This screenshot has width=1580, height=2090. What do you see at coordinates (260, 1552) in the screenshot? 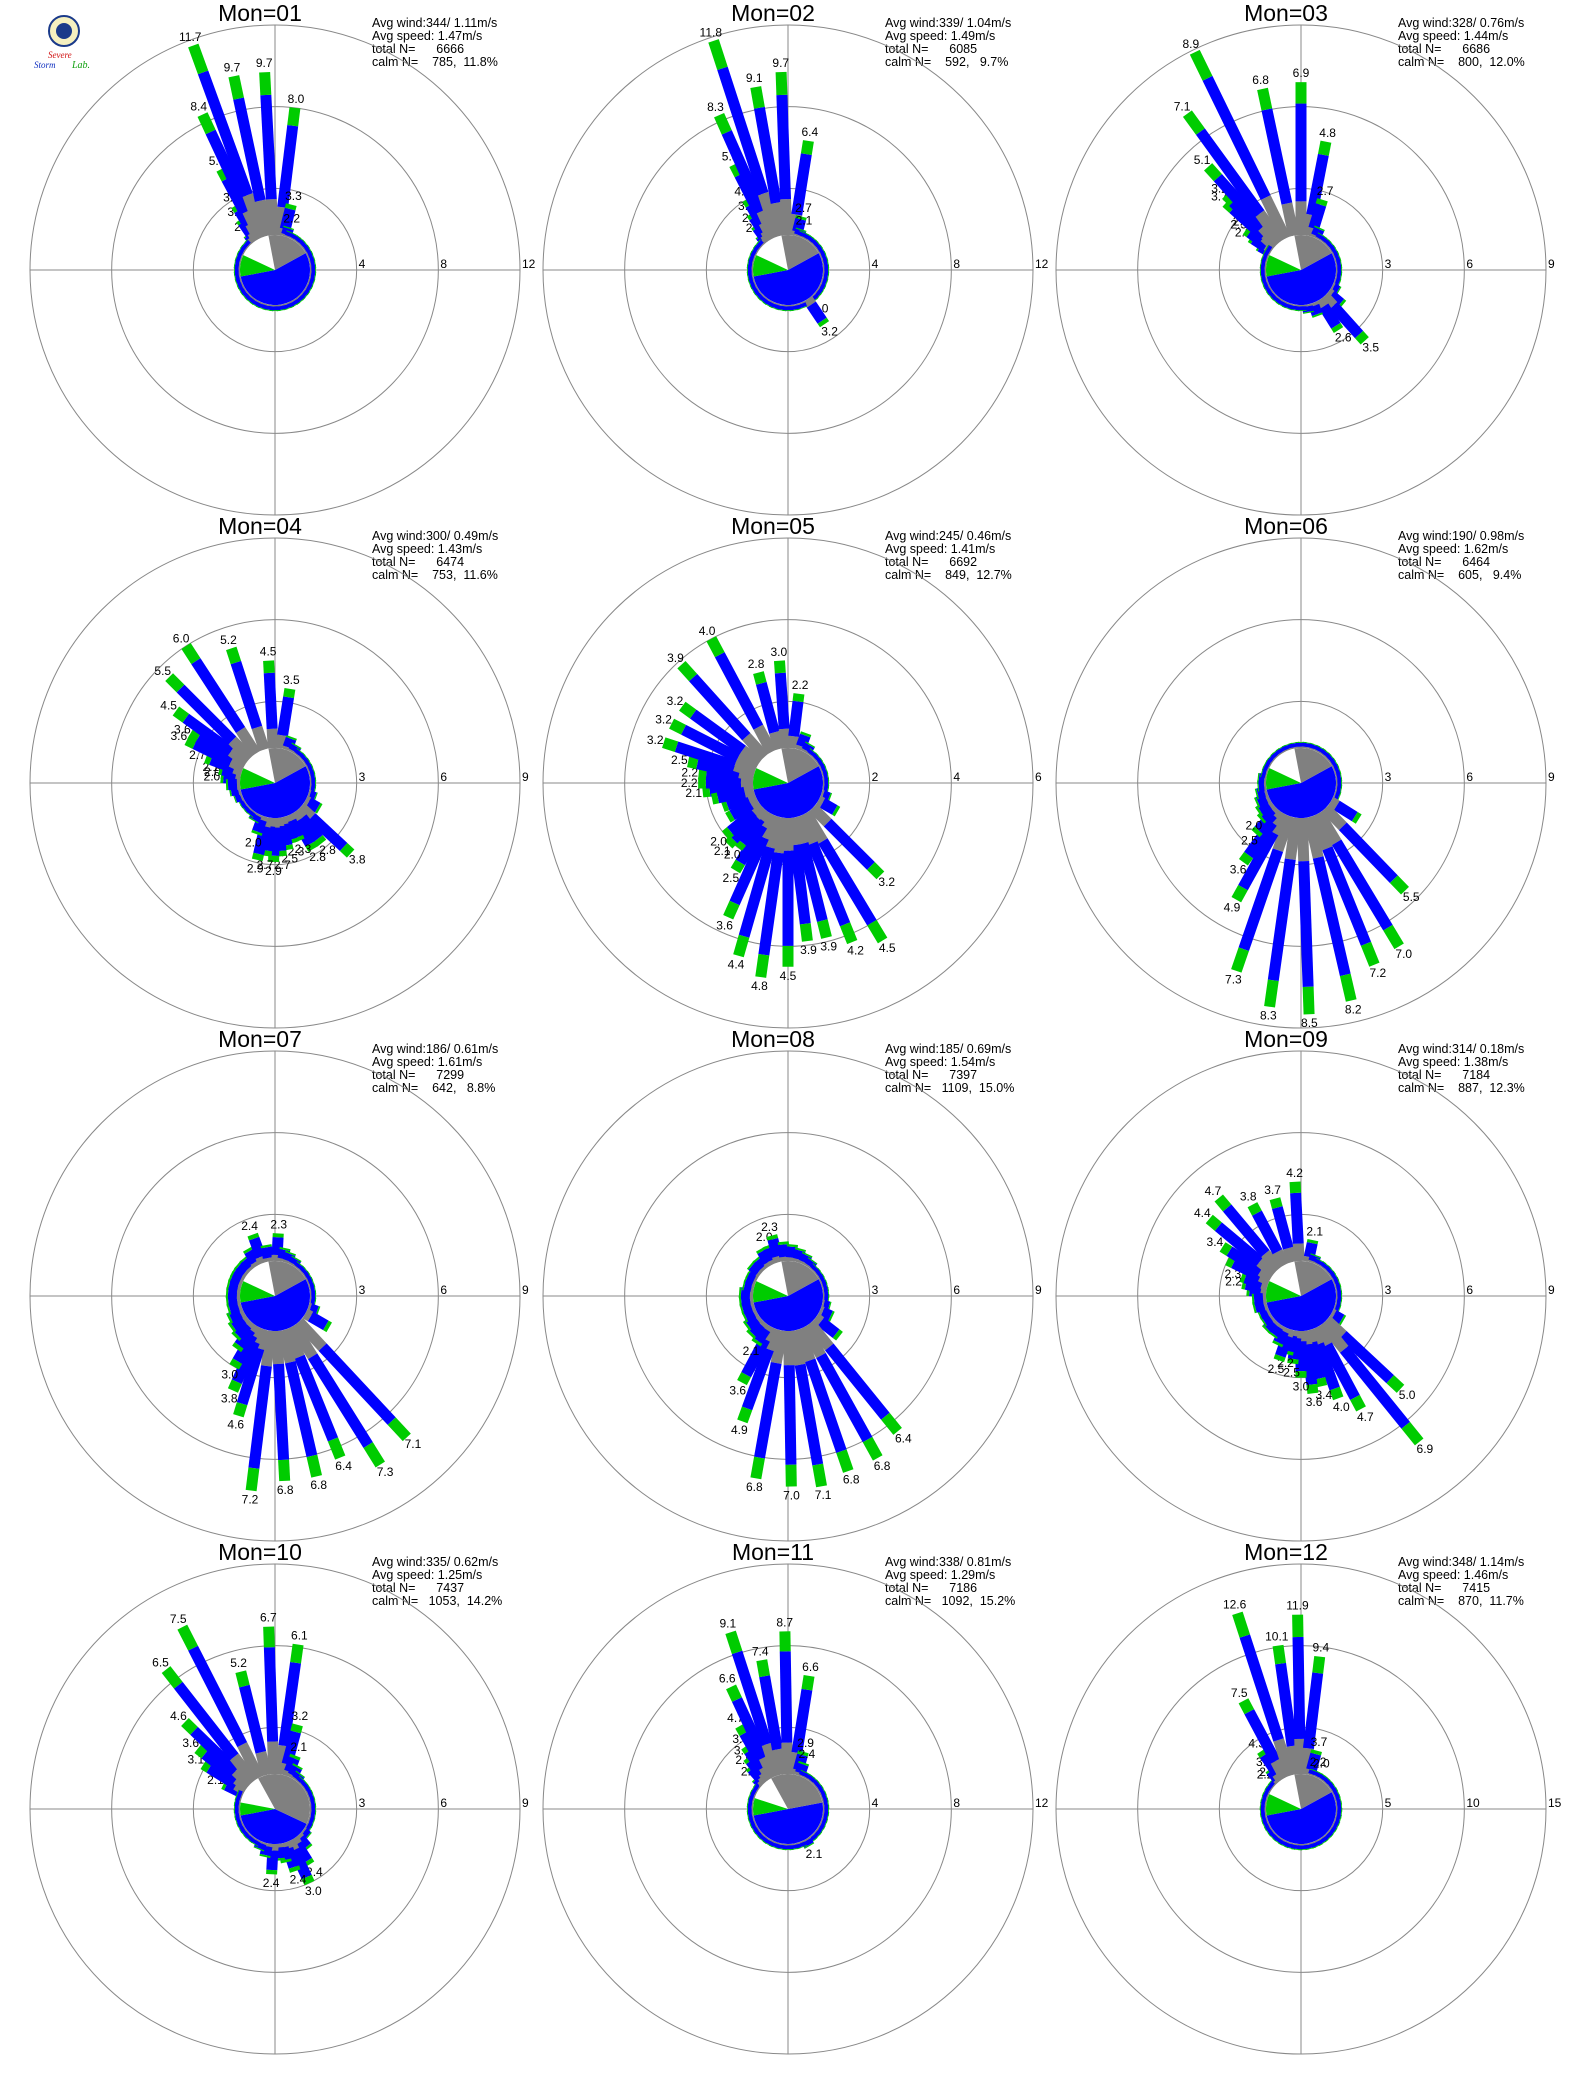
I see `panel-title: Mon=10` at bounding box center [260, 1552].